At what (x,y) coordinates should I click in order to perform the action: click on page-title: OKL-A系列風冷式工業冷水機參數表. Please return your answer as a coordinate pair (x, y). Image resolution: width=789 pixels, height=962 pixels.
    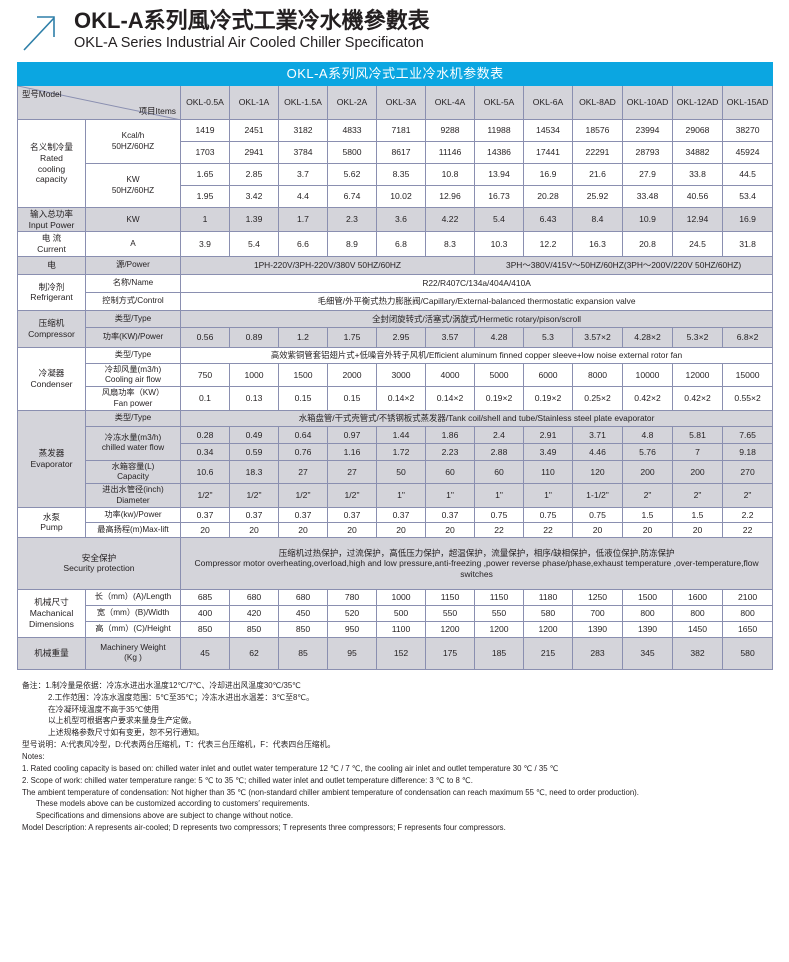
    Looking at the image, I should click on (252, 20).